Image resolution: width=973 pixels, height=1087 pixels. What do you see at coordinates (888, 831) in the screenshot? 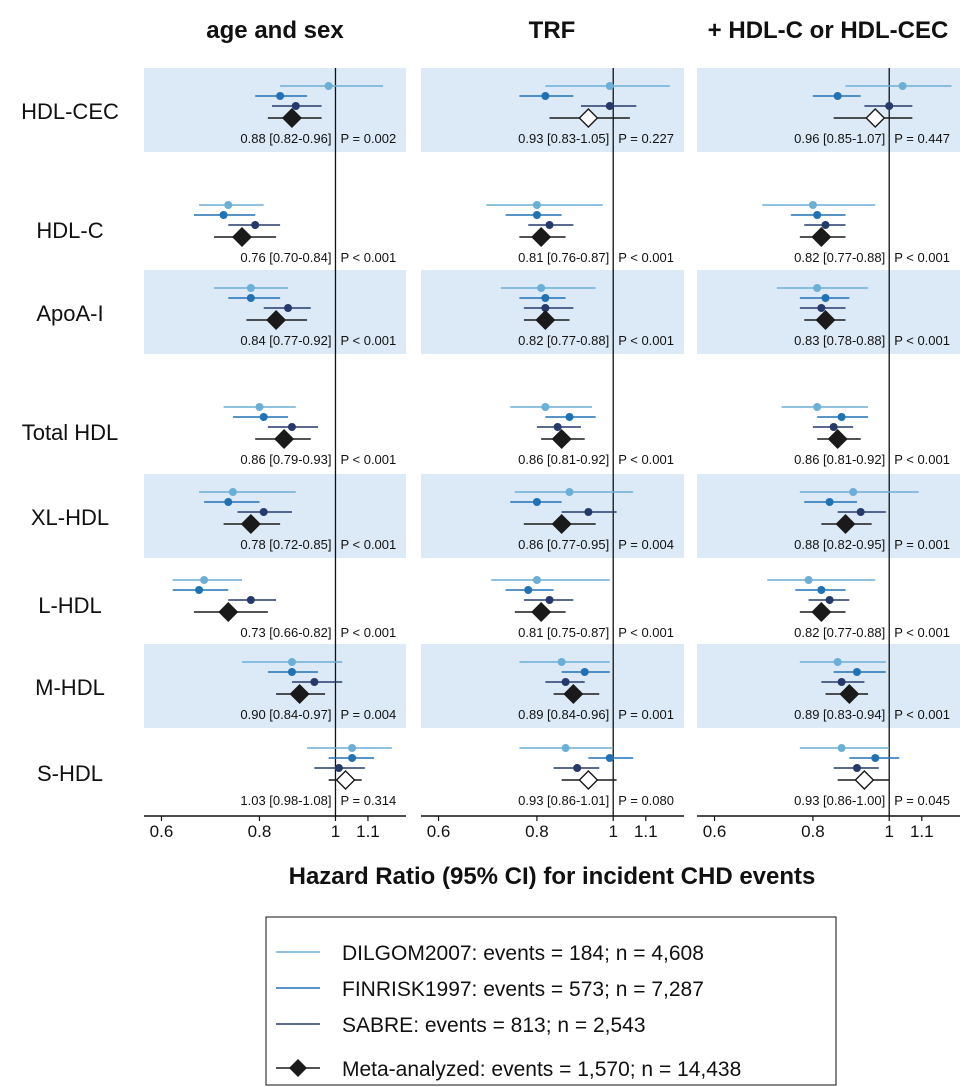
I see `x-tick-label: 1` at bounding box center [888, 831].